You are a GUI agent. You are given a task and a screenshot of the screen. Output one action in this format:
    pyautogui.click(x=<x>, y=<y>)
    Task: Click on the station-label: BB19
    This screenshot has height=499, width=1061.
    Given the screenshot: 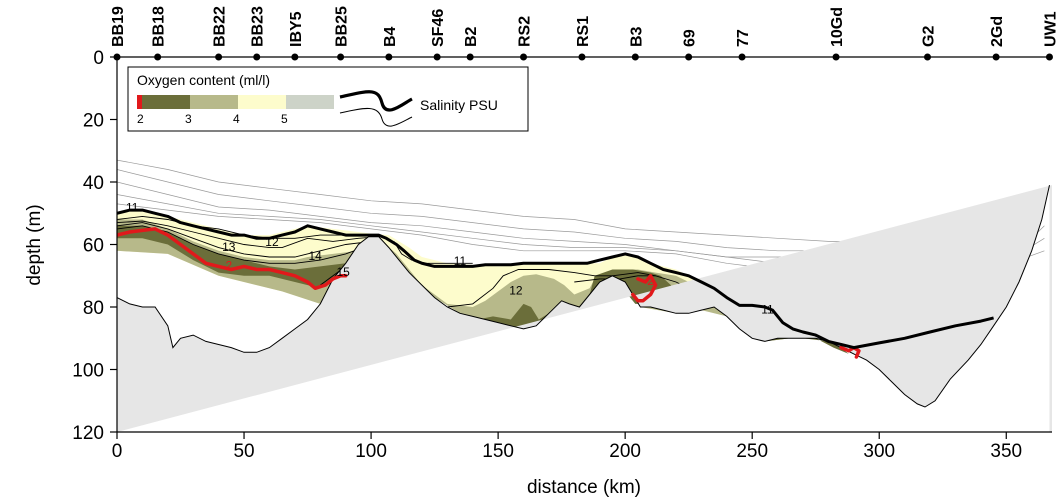 What is the action you would take?
    pyautogui.click(x=118, y=26)
    